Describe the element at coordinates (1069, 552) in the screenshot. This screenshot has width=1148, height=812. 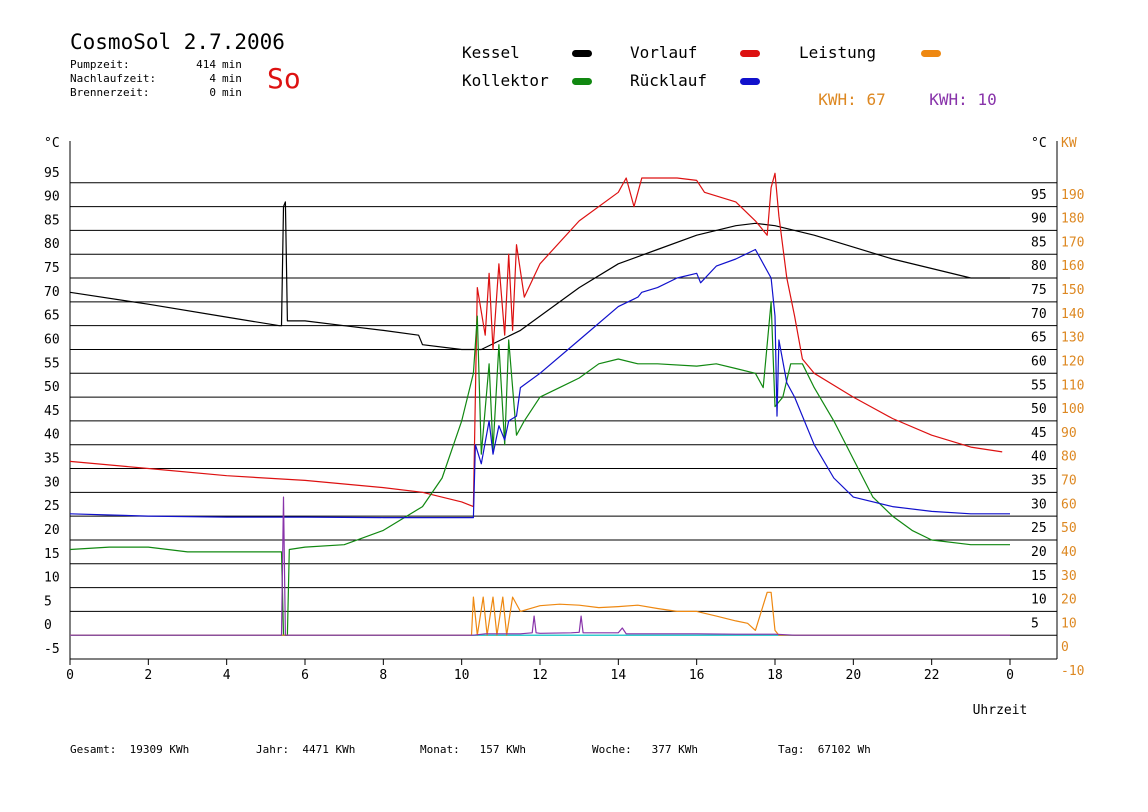
I see `kw-tick-label: 40` at that location.